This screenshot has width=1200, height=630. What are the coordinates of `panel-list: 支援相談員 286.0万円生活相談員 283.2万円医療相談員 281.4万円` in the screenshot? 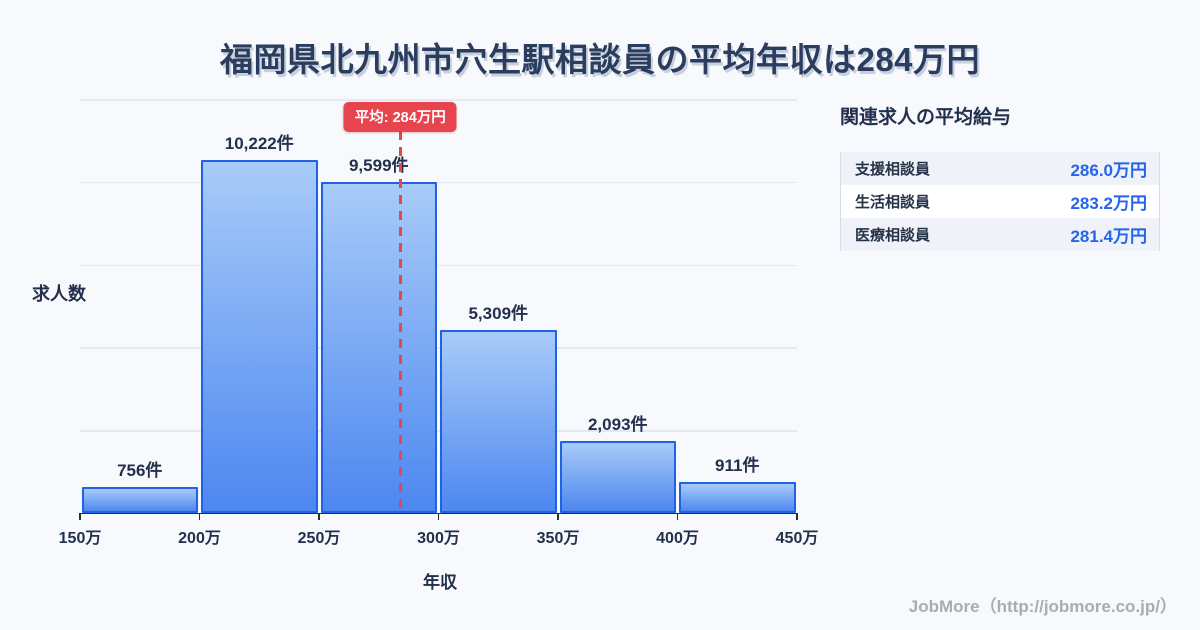 It's located at (1000, 201).